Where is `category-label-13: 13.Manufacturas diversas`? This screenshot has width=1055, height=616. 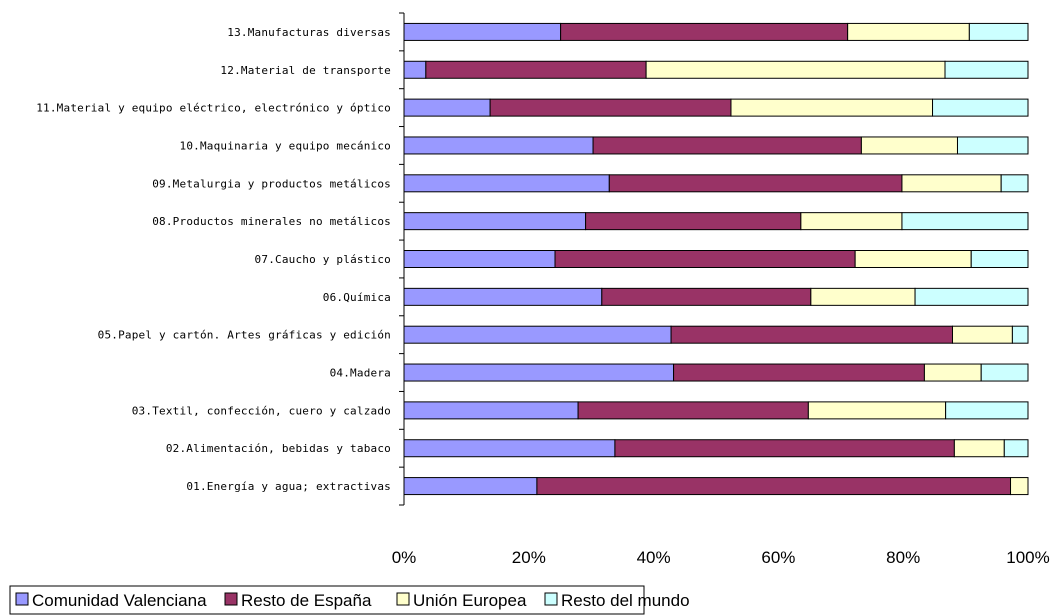
category-label-13: 13.Manufacturas diversas is located at coordinates (309, 32).